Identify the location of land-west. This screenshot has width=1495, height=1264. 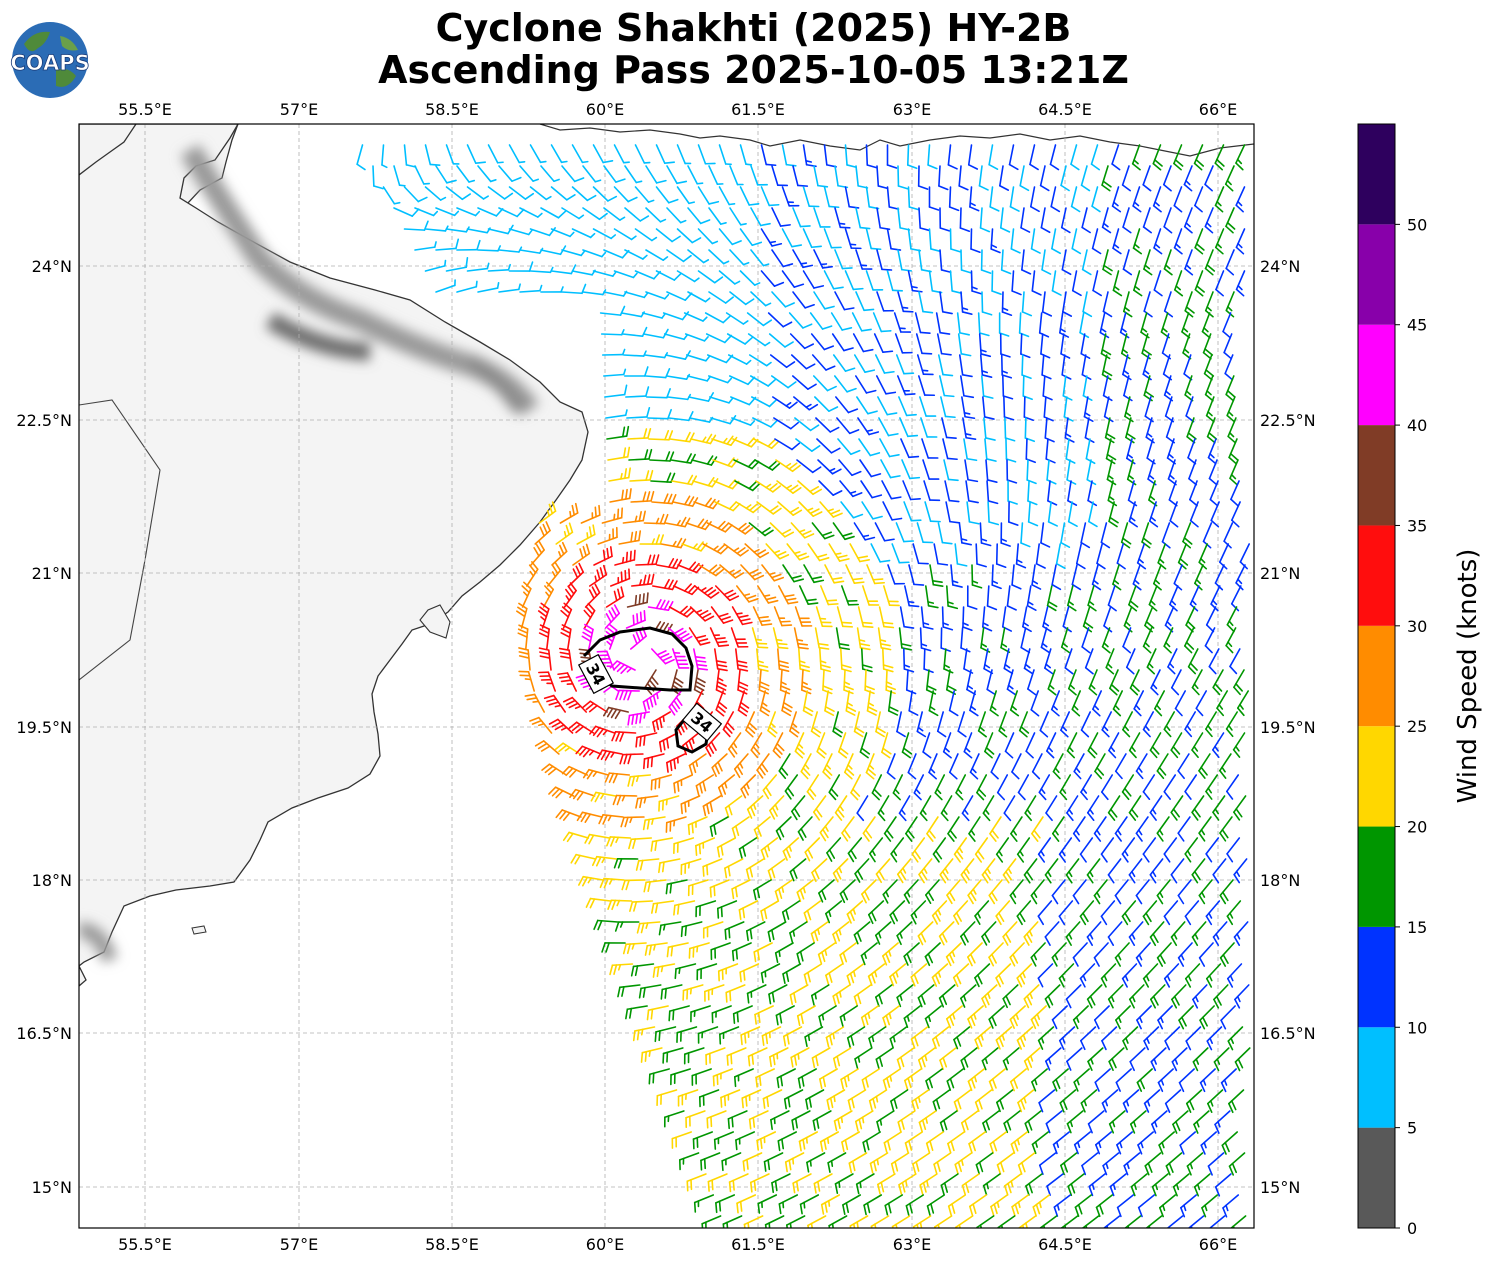
(119, 540).